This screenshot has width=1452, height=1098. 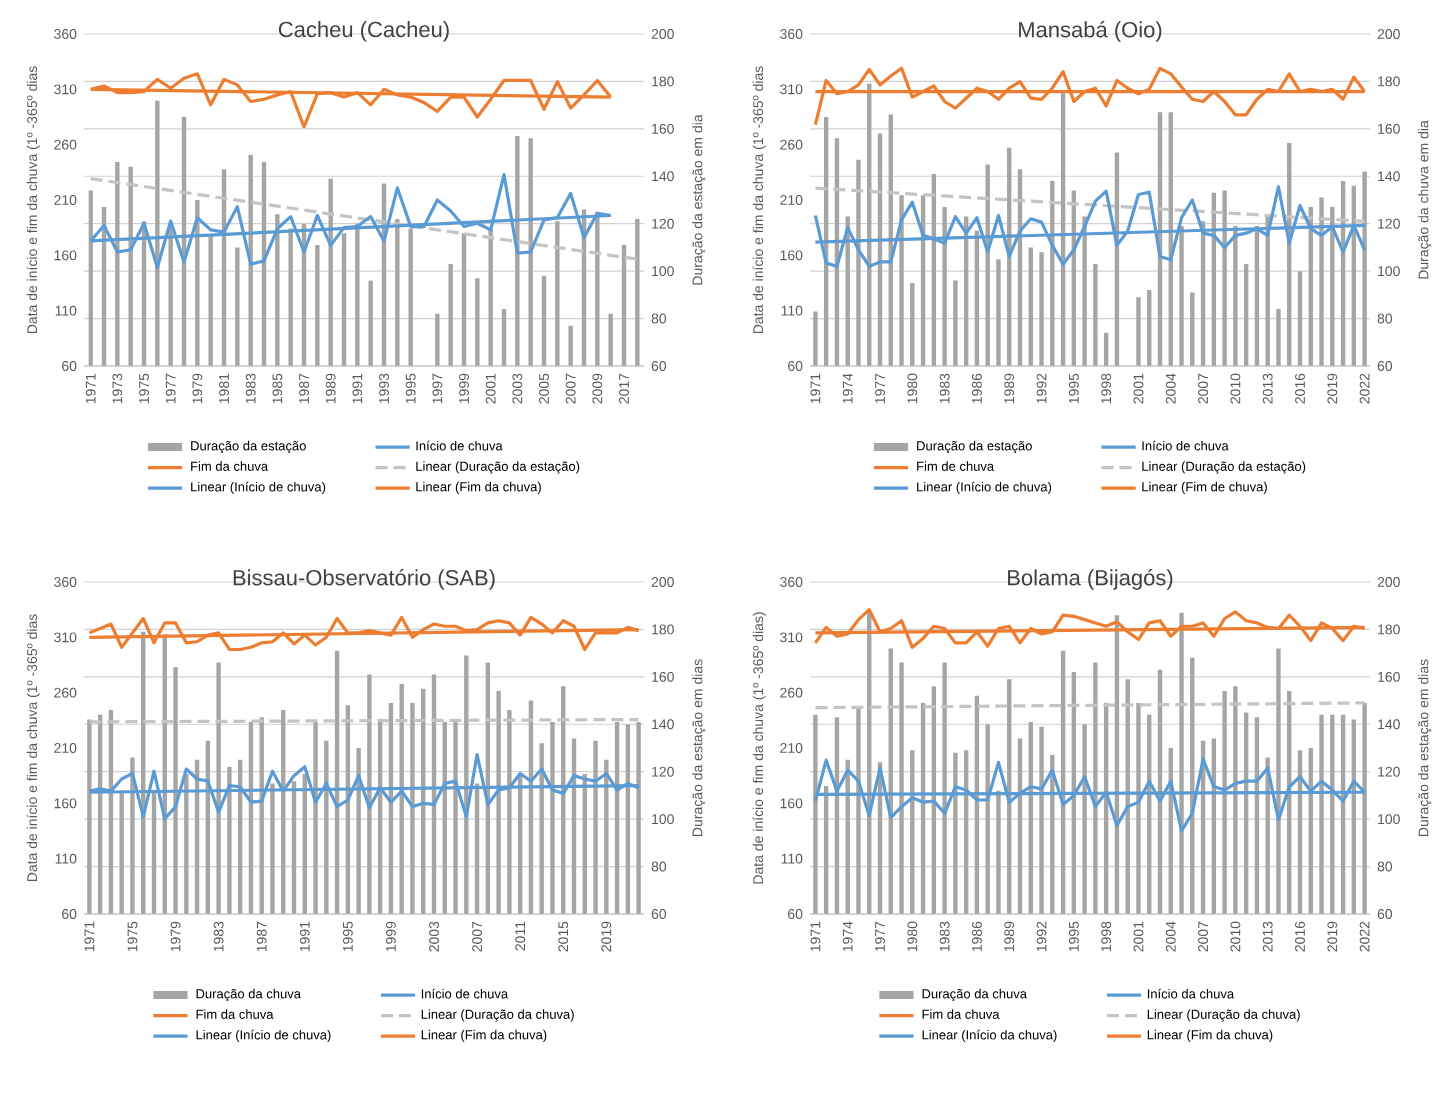 What do you see at coordinates (248, 995) in the screenshot?
I see `legend-label: Duração da chuva` at bounding box center [248, 995].